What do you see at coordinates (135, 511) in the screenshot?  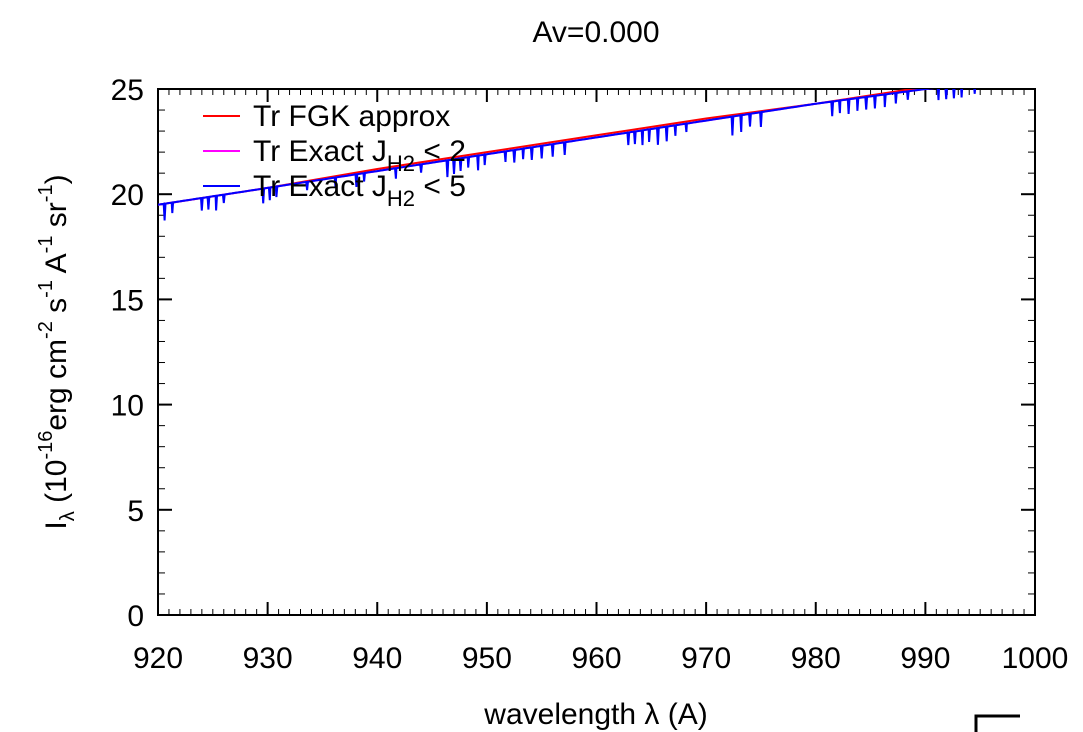 I see `y-tick-label: 5` at bounding box center [135, 511].